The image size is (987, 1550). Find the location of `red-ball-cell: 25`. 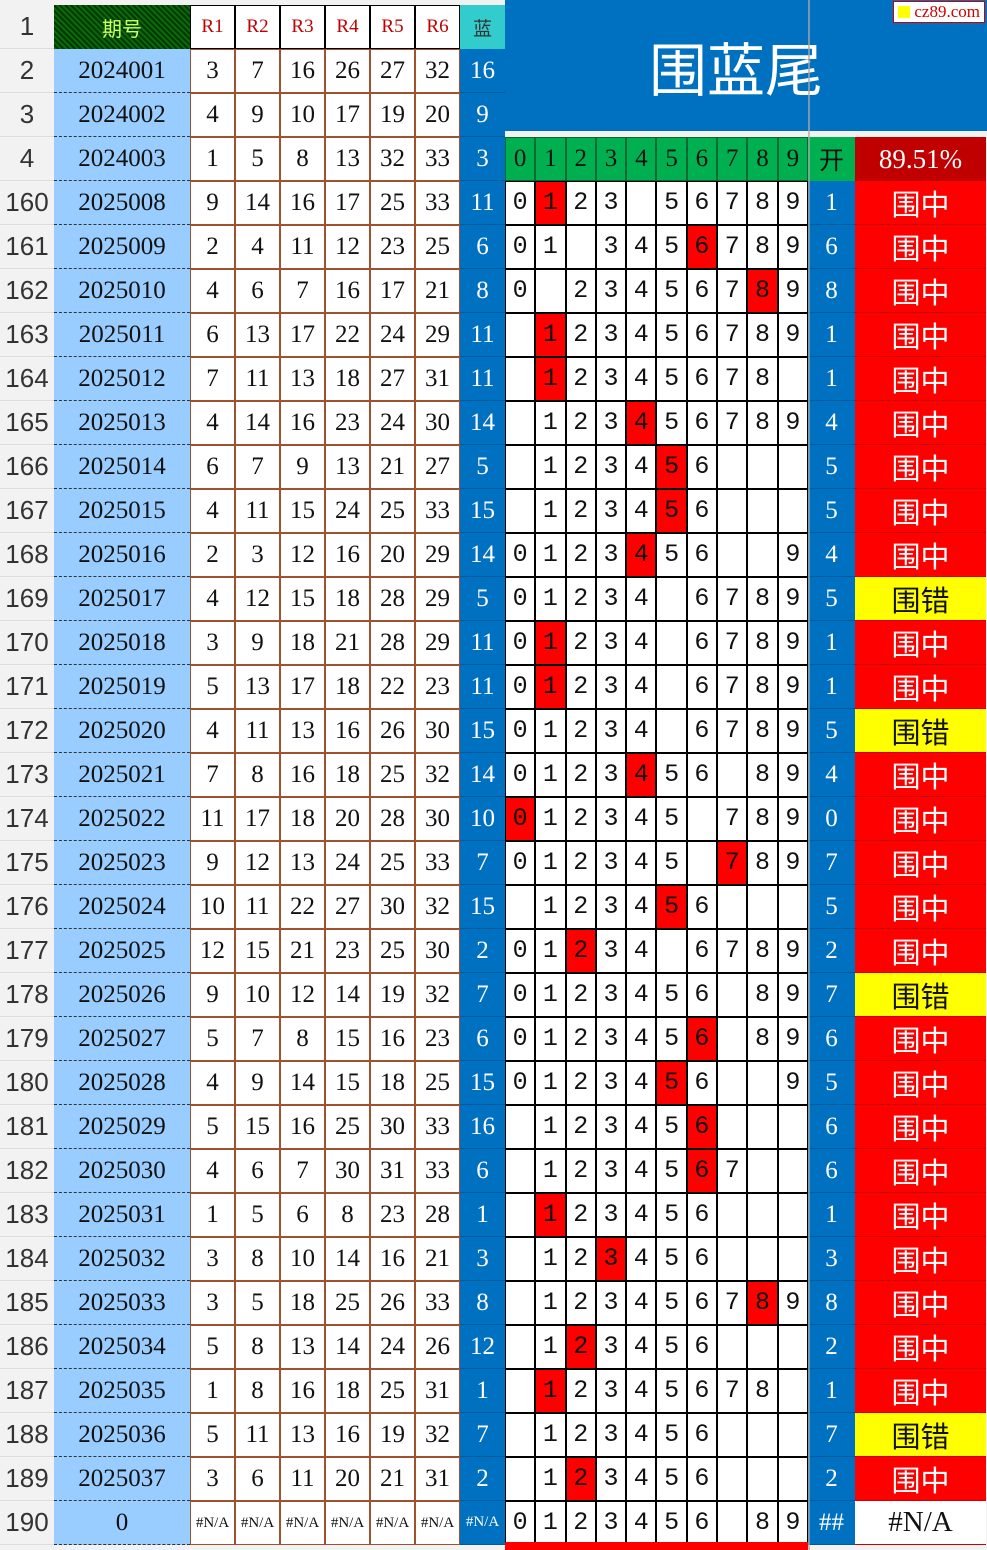

red-ball-cell: 25 is located at coordinates (392, 1391).